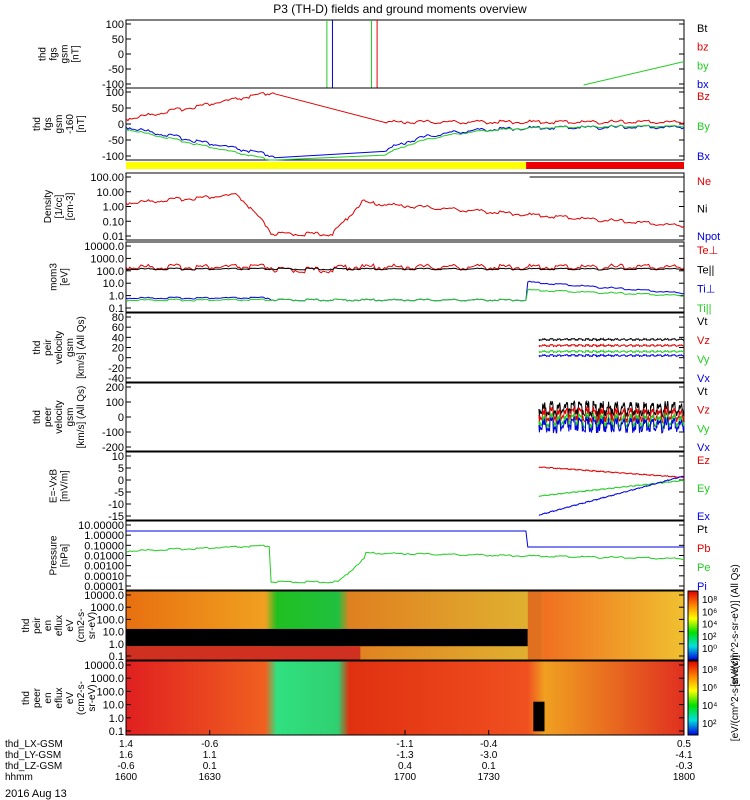  What do you see at coordinates (115, 403) in the screenshot?
I see `y-tick-label: 100` at bounding box center [115, 403].